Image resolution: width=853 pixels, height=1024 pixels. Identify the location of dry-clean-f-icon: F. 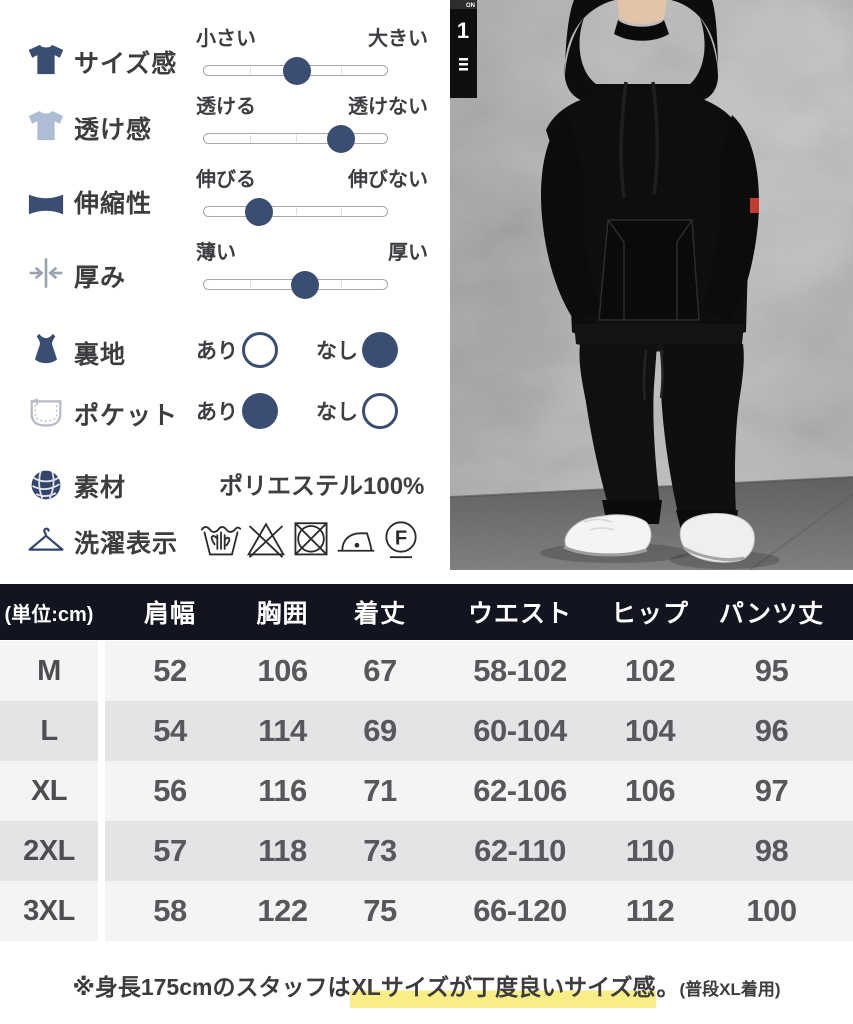
(401, 540).